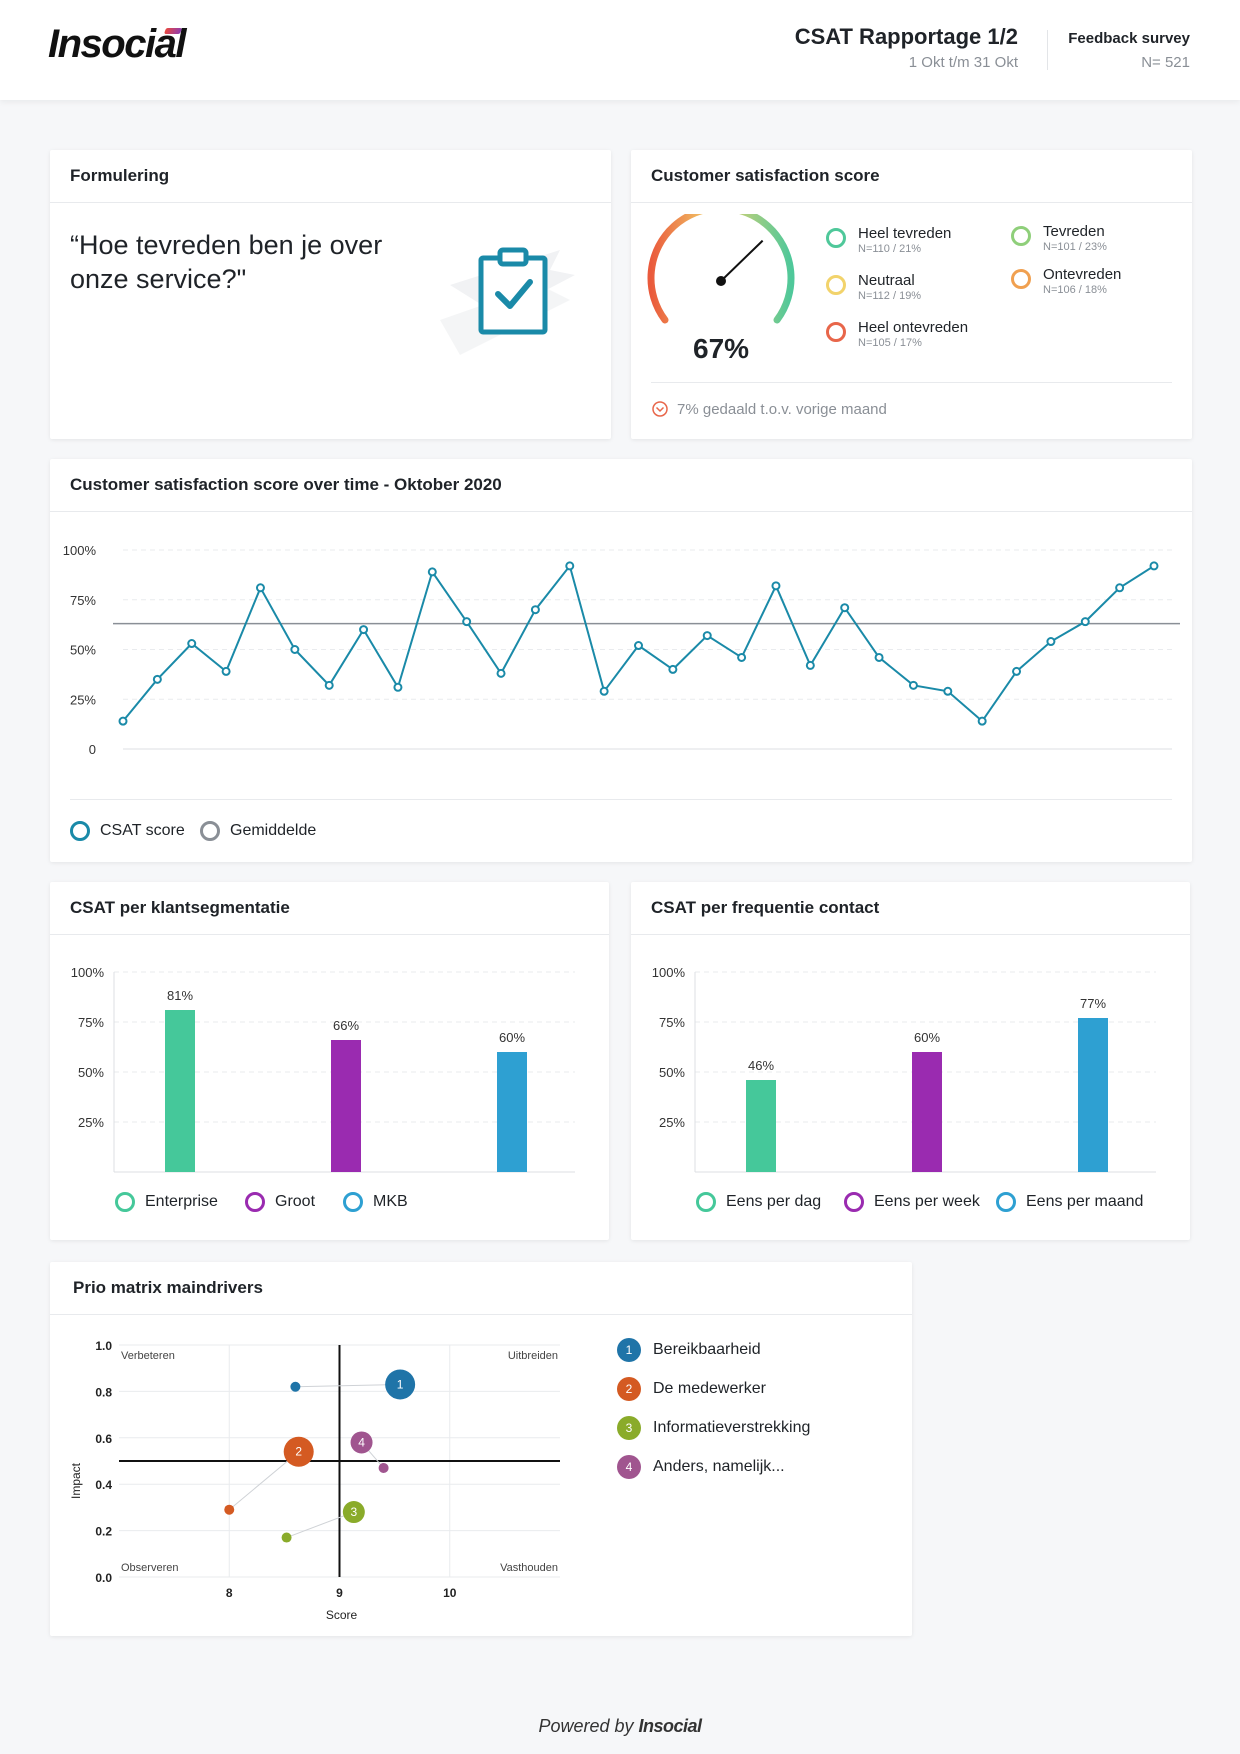 The height and width of the screenshot is (1754, 1240). Describe the element at coordinates (1093, 1003) in the screenshot. I see `bar-value-label: 77%` at that location.